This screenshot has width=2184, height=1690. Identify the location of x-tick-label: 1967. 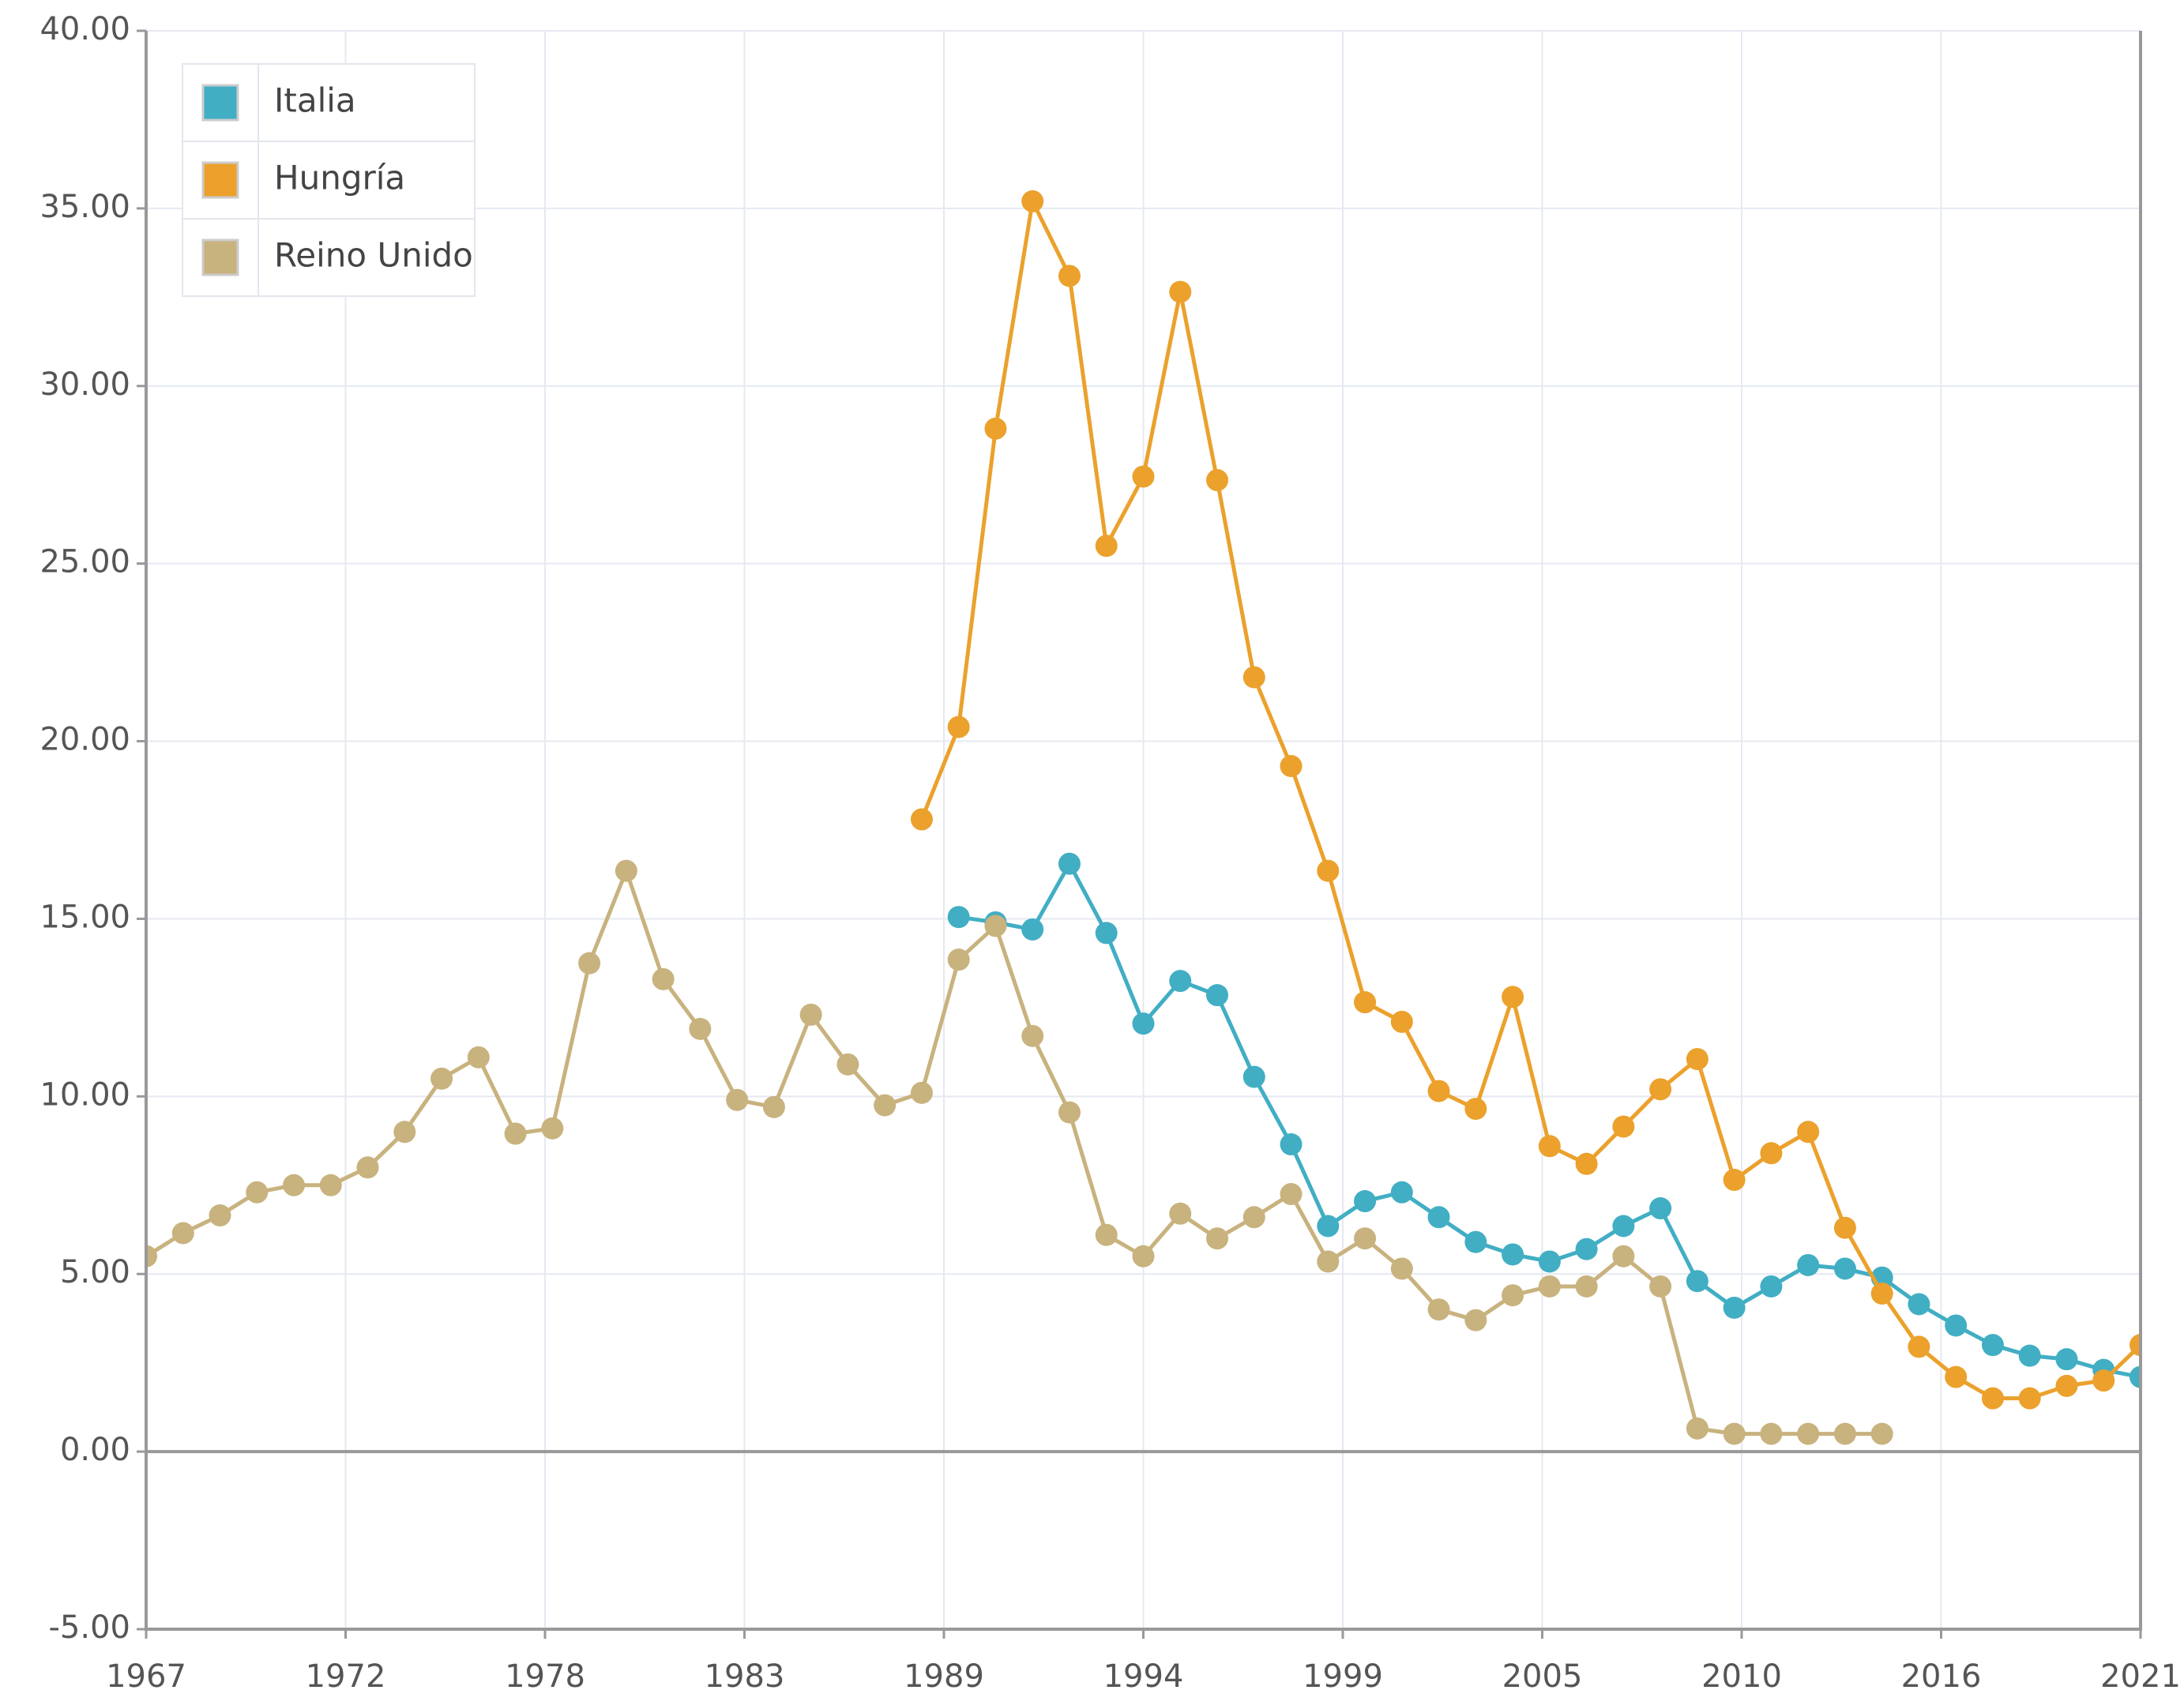
(146, 1674).